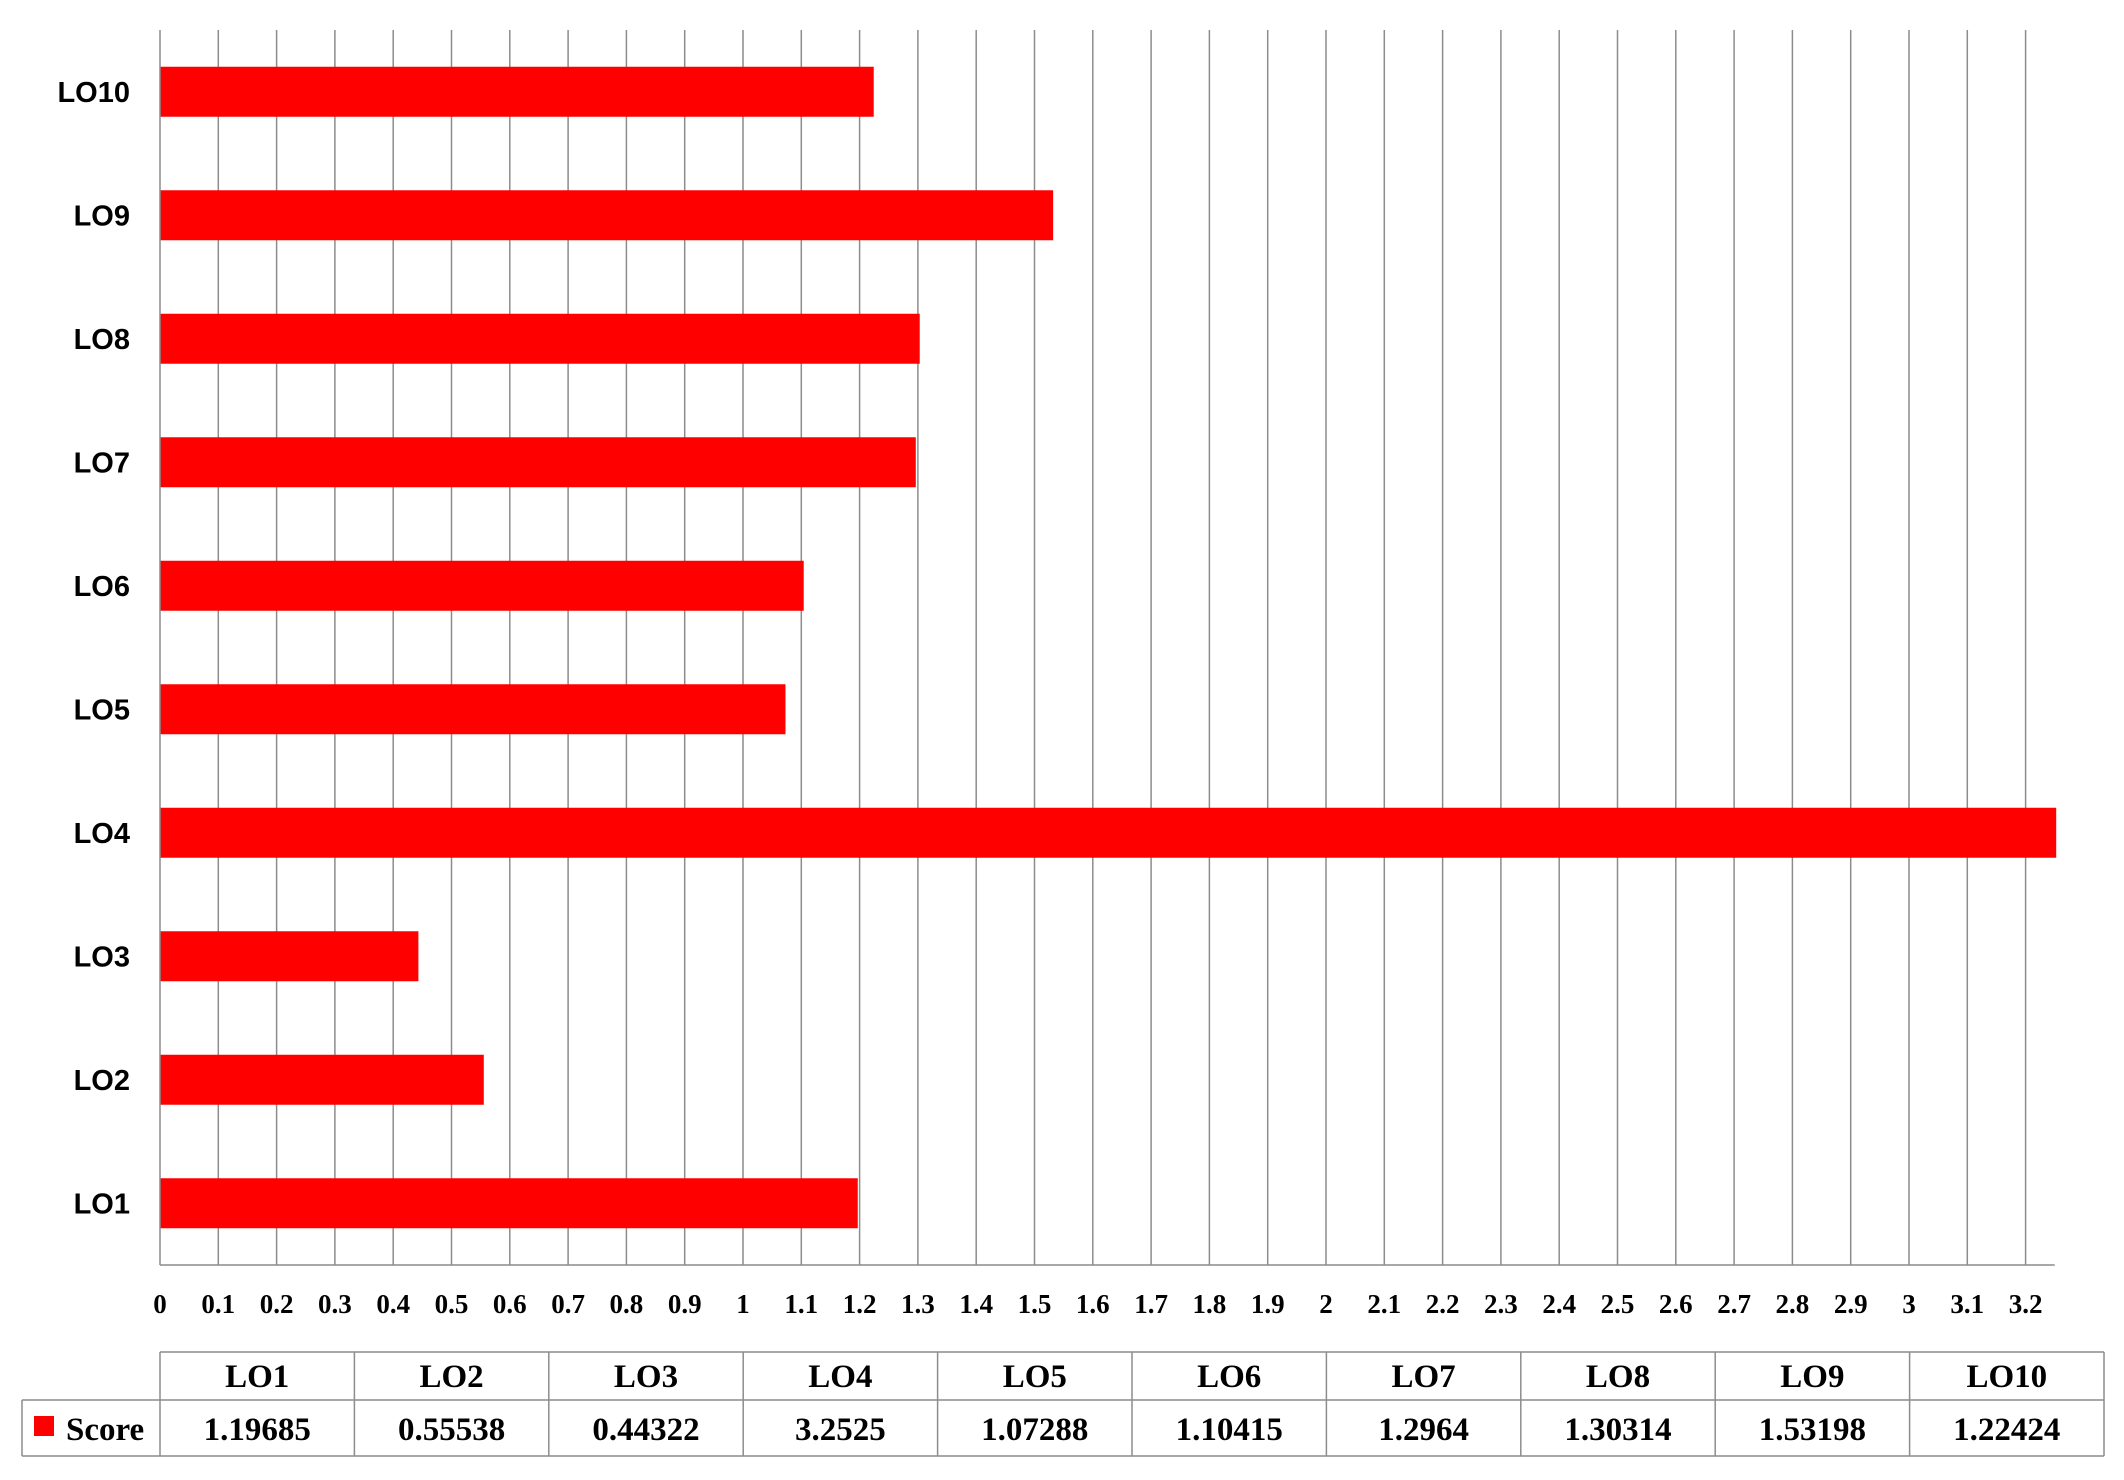 The height and width of the screenshot is (1480, 2124). What do you see at coordinates (646, 1377) in the screenshot?
I see `table-header-lo3: LO3` at bounding box center [646, 1377].